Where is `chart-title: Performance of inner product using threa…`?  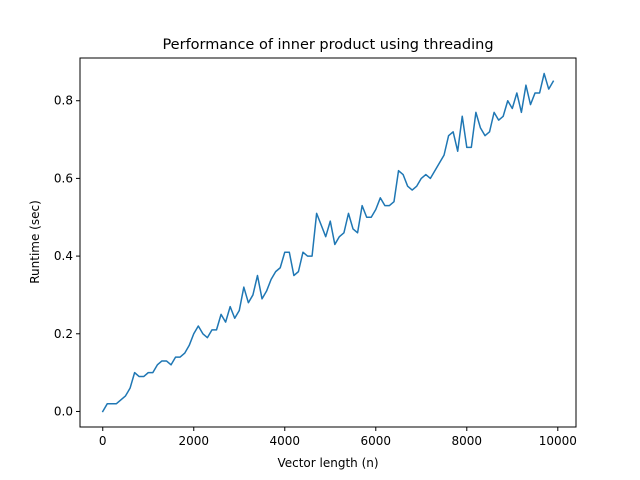 chart-title: Performance of inner product using threa… is located at coordinates (327, 45).